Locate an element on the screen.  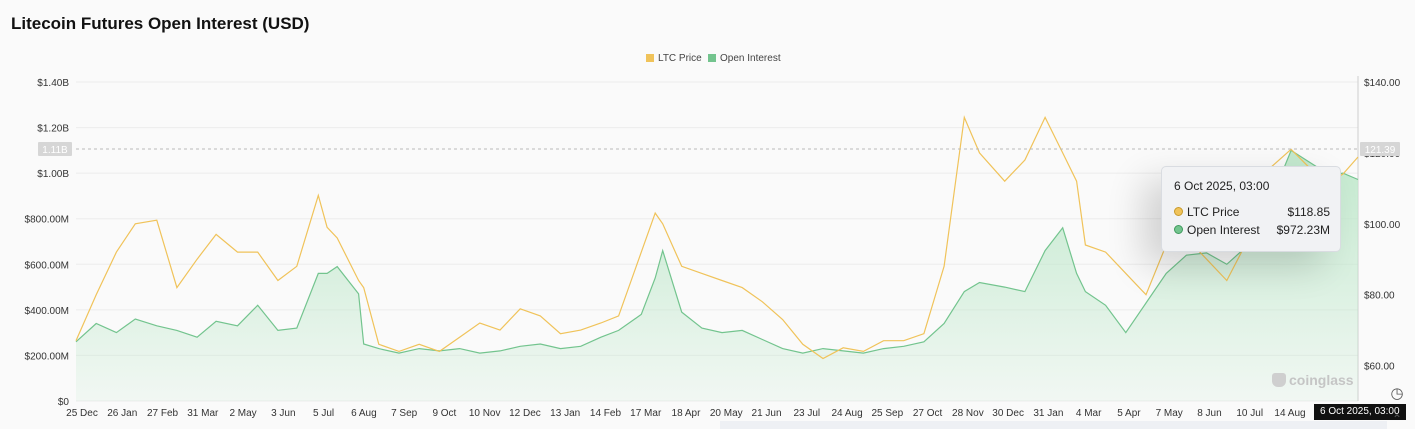
y-left-tick-label: $0 is located at coordinates (64, 402).